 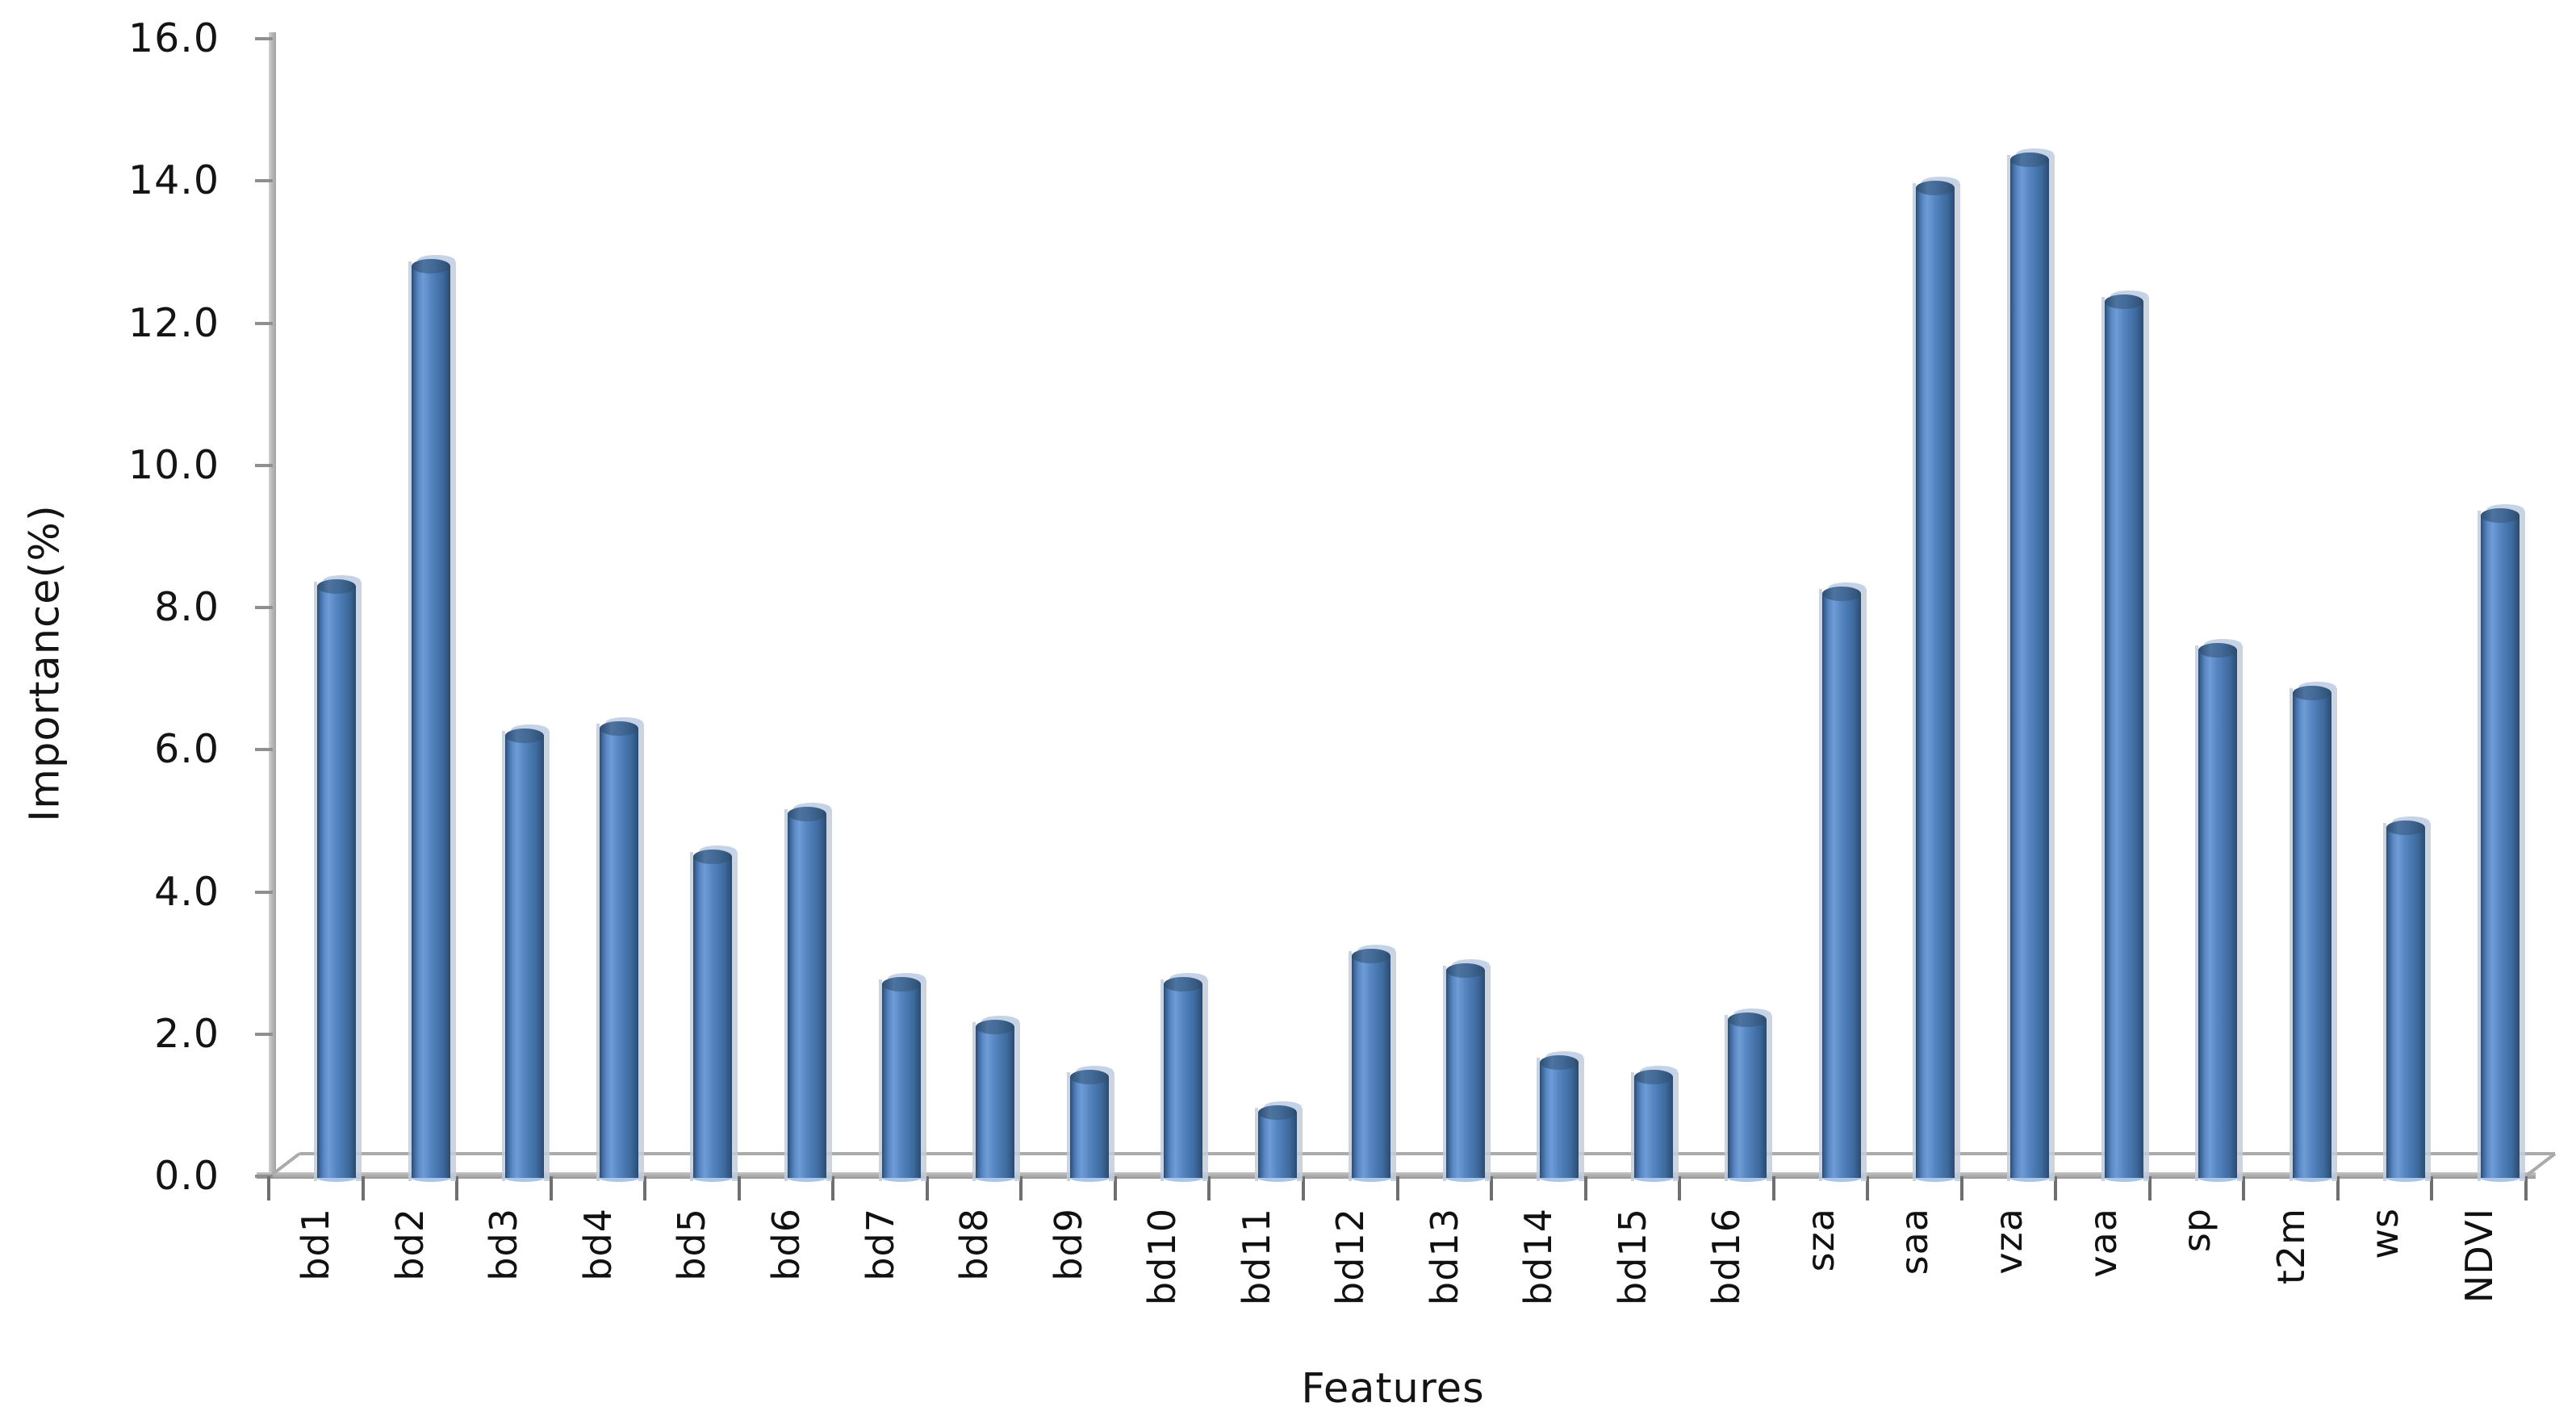 I want to click on y-tick-label: 12.0, so click(x=174, y=323).